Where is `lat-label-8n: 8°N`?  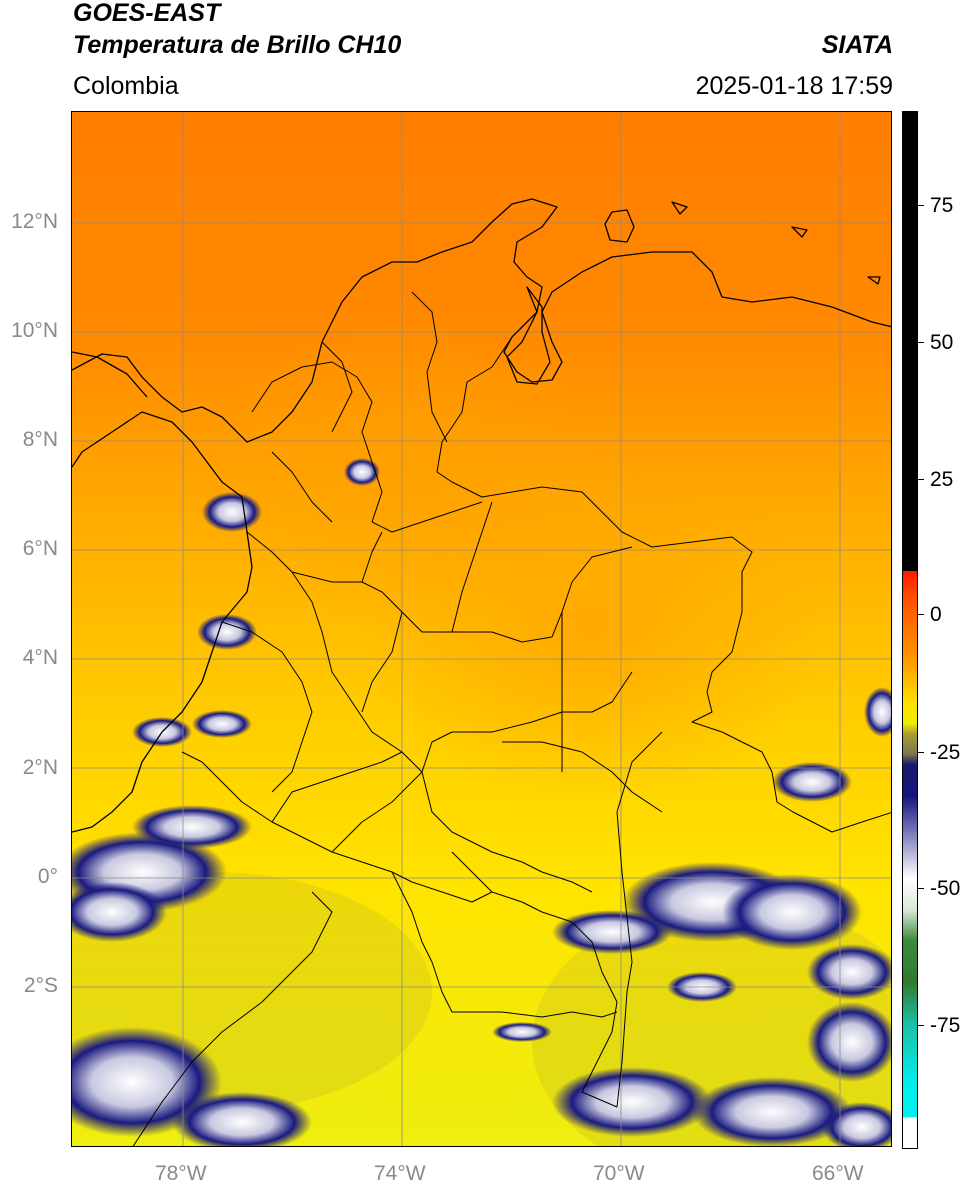
lat-label-8n: 8°N is located at coordinates (40, 439).